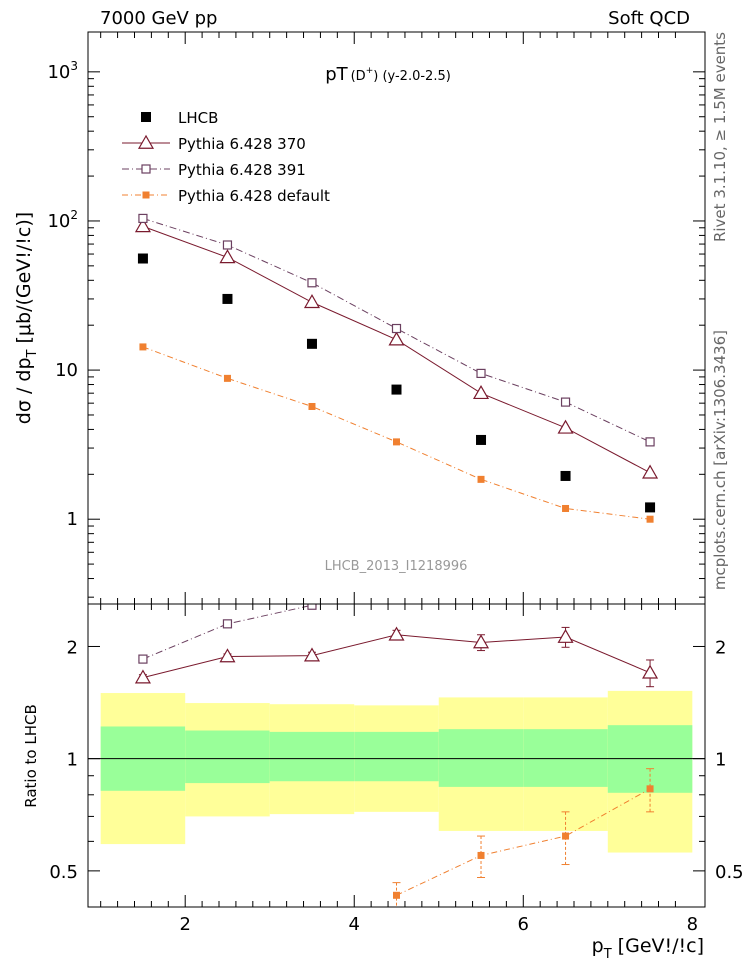 This screenshot has height=972, width=746. I want to click on main-y-tick-label-3: 10³, so click(62, 71).